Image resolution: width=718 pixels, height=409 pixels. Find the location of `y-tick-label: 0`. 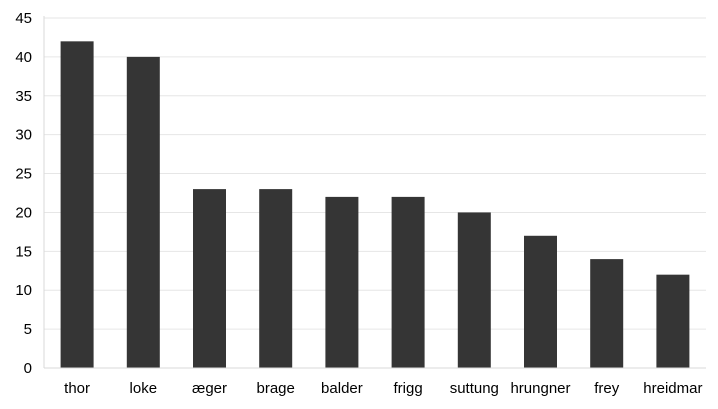

y-tick-label: 0 is located at coordinates (28, 368).